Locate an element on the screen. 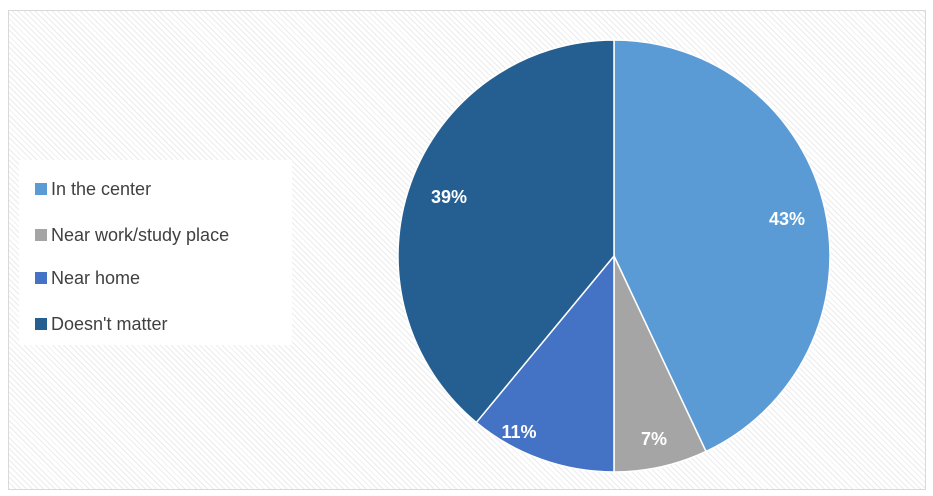 The image size is (933, 496). data-label: 43% is located at coordinates (787, 219).